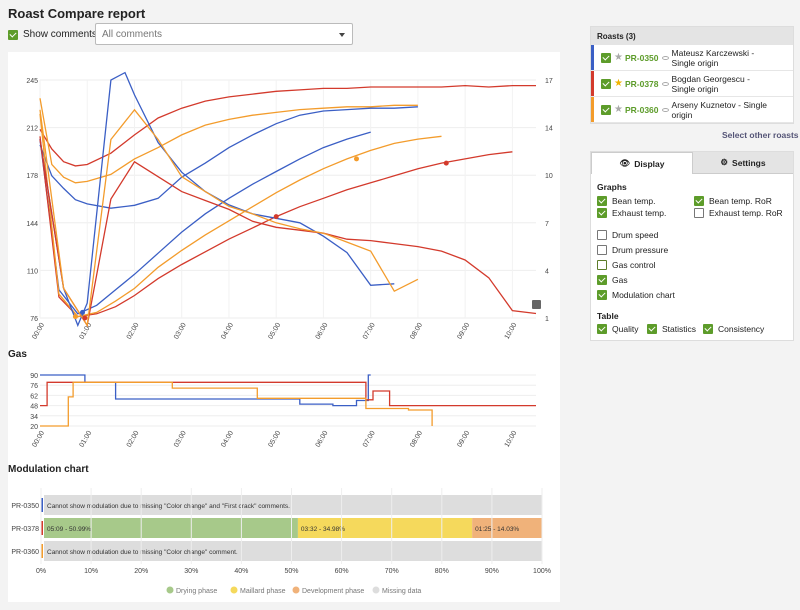 The width and height of the screenshot is (800, 610). What do you see at coordinates (34, 319) in the screenshot?
I see `y-tick-label: 76` at bounding box center [34, 319].